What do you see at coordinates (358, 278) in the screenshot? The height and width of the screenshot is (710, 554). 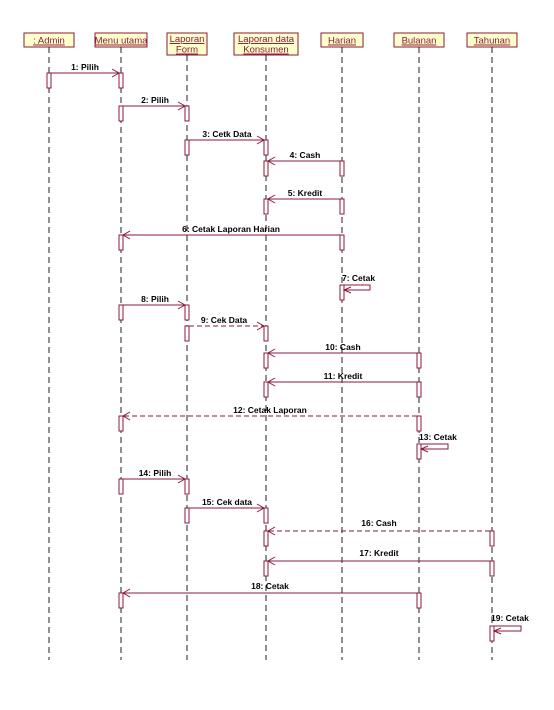 I see `message-7-label: 7: Cetak` at bounding box center [358, 278].